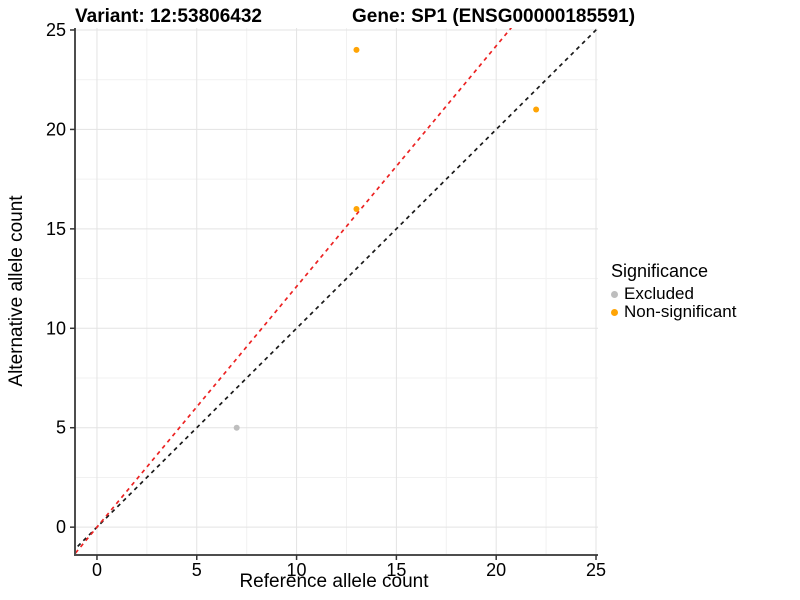  Describe the element at coordinates (197, 570) in the screenshot. I see `x-tick-label: 5` at that location.